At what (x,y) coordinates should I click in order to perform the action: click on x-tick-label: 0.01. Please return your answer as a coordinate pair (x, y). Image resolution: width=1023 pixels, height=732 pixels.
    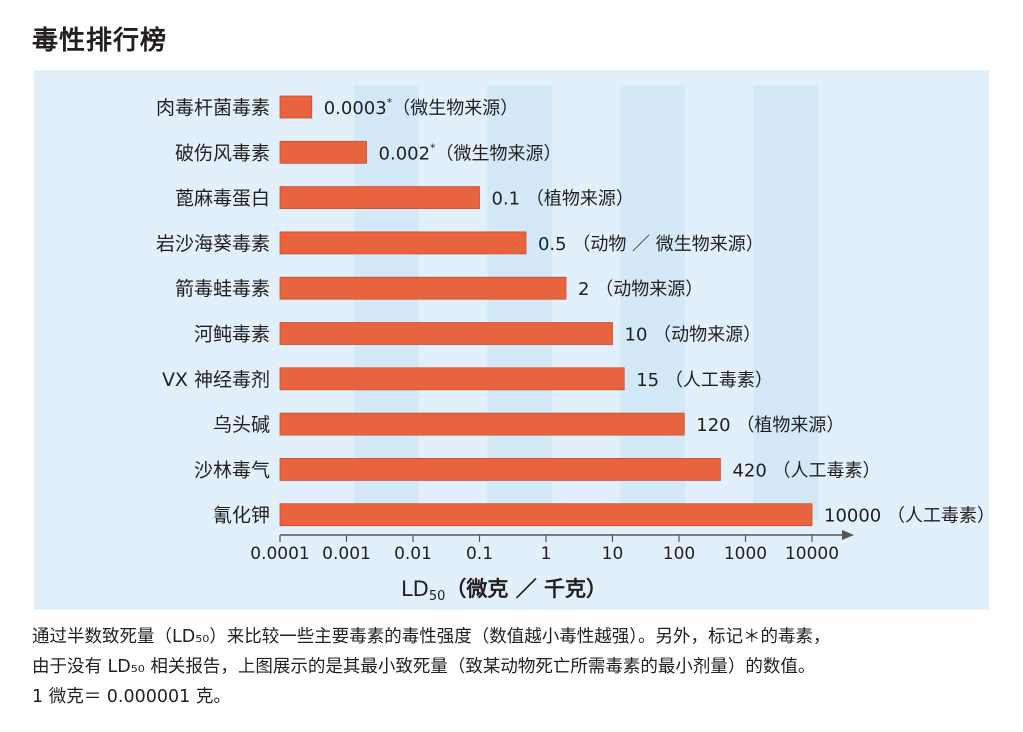
    Looking at the image, I should click on (413, 554).